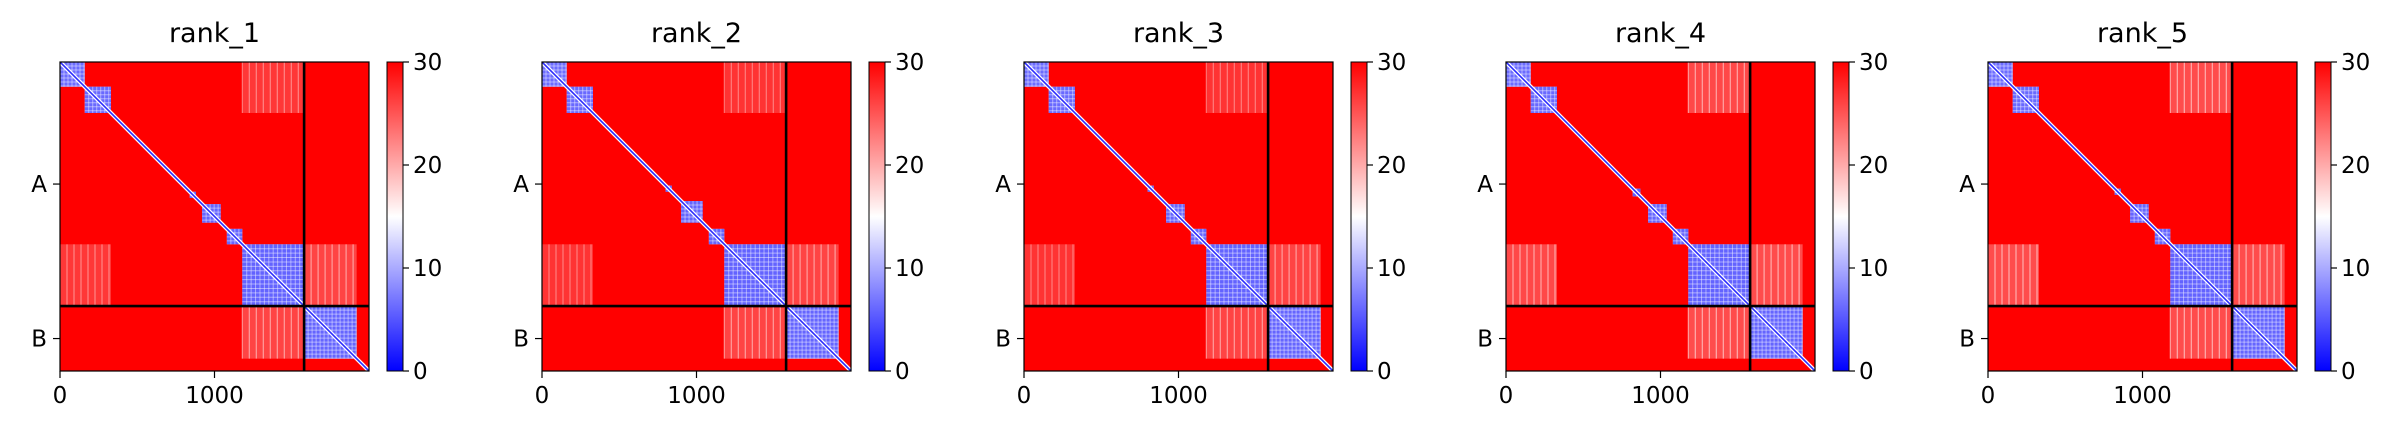 Image resolution: width=2401 pixels, height=438 pixels. Describe the element at coordinates (696, 33) in the screenshot. I see `panel-title: rank_2` at that location.